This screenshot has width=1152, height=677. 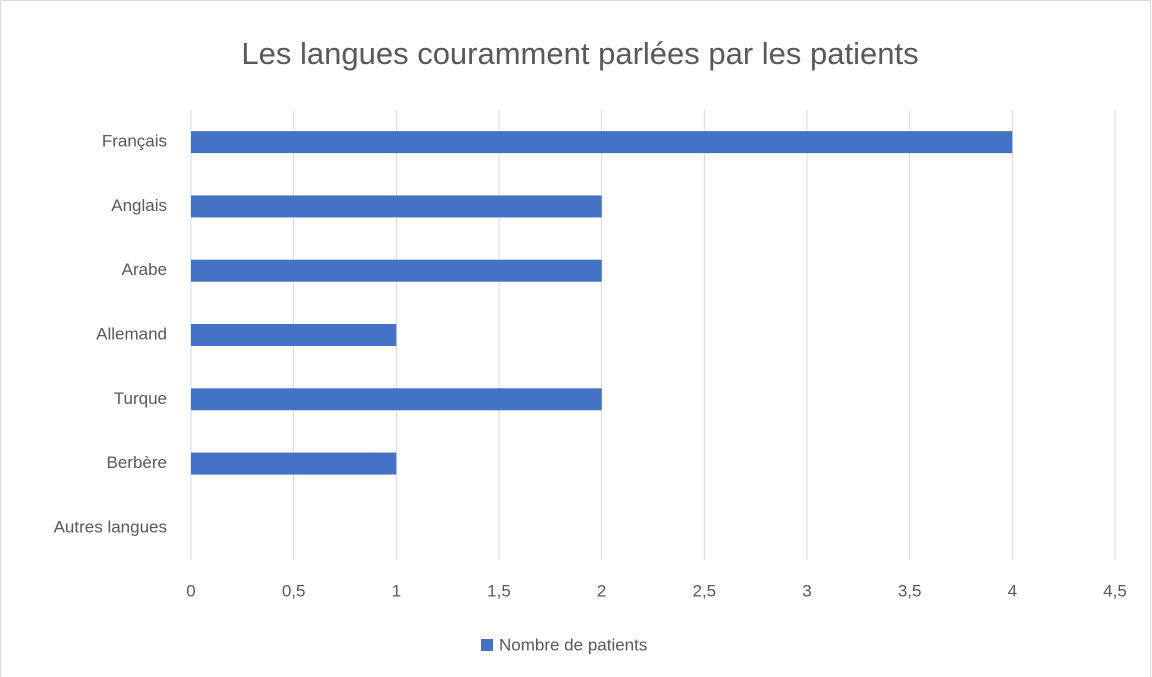 I want to click on y-tick-label: Autres langues, so click(x=110, y=526).